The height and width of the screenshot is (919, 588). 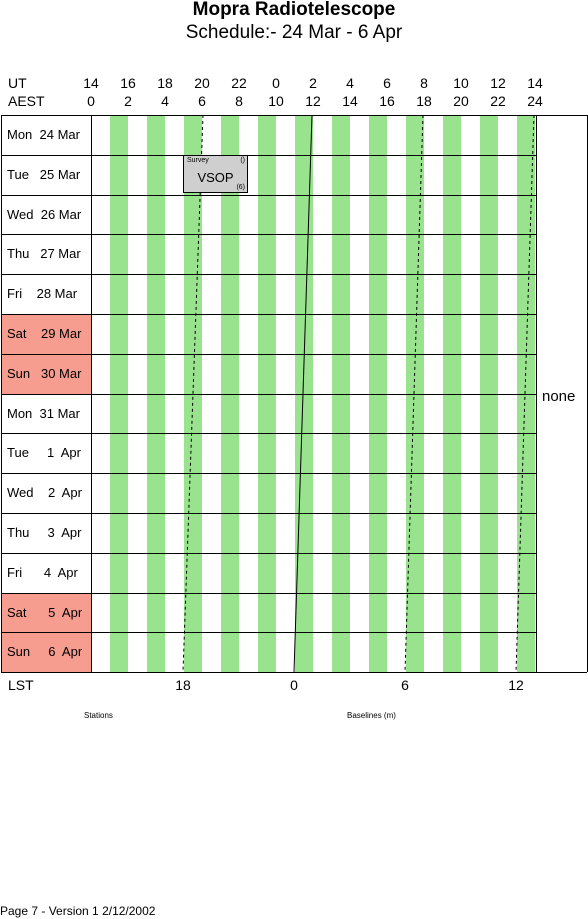 What do you see at coordinates (26, 101) in the screenshot?
I see `aest-label: AEST` at bounding box center [26, 101].